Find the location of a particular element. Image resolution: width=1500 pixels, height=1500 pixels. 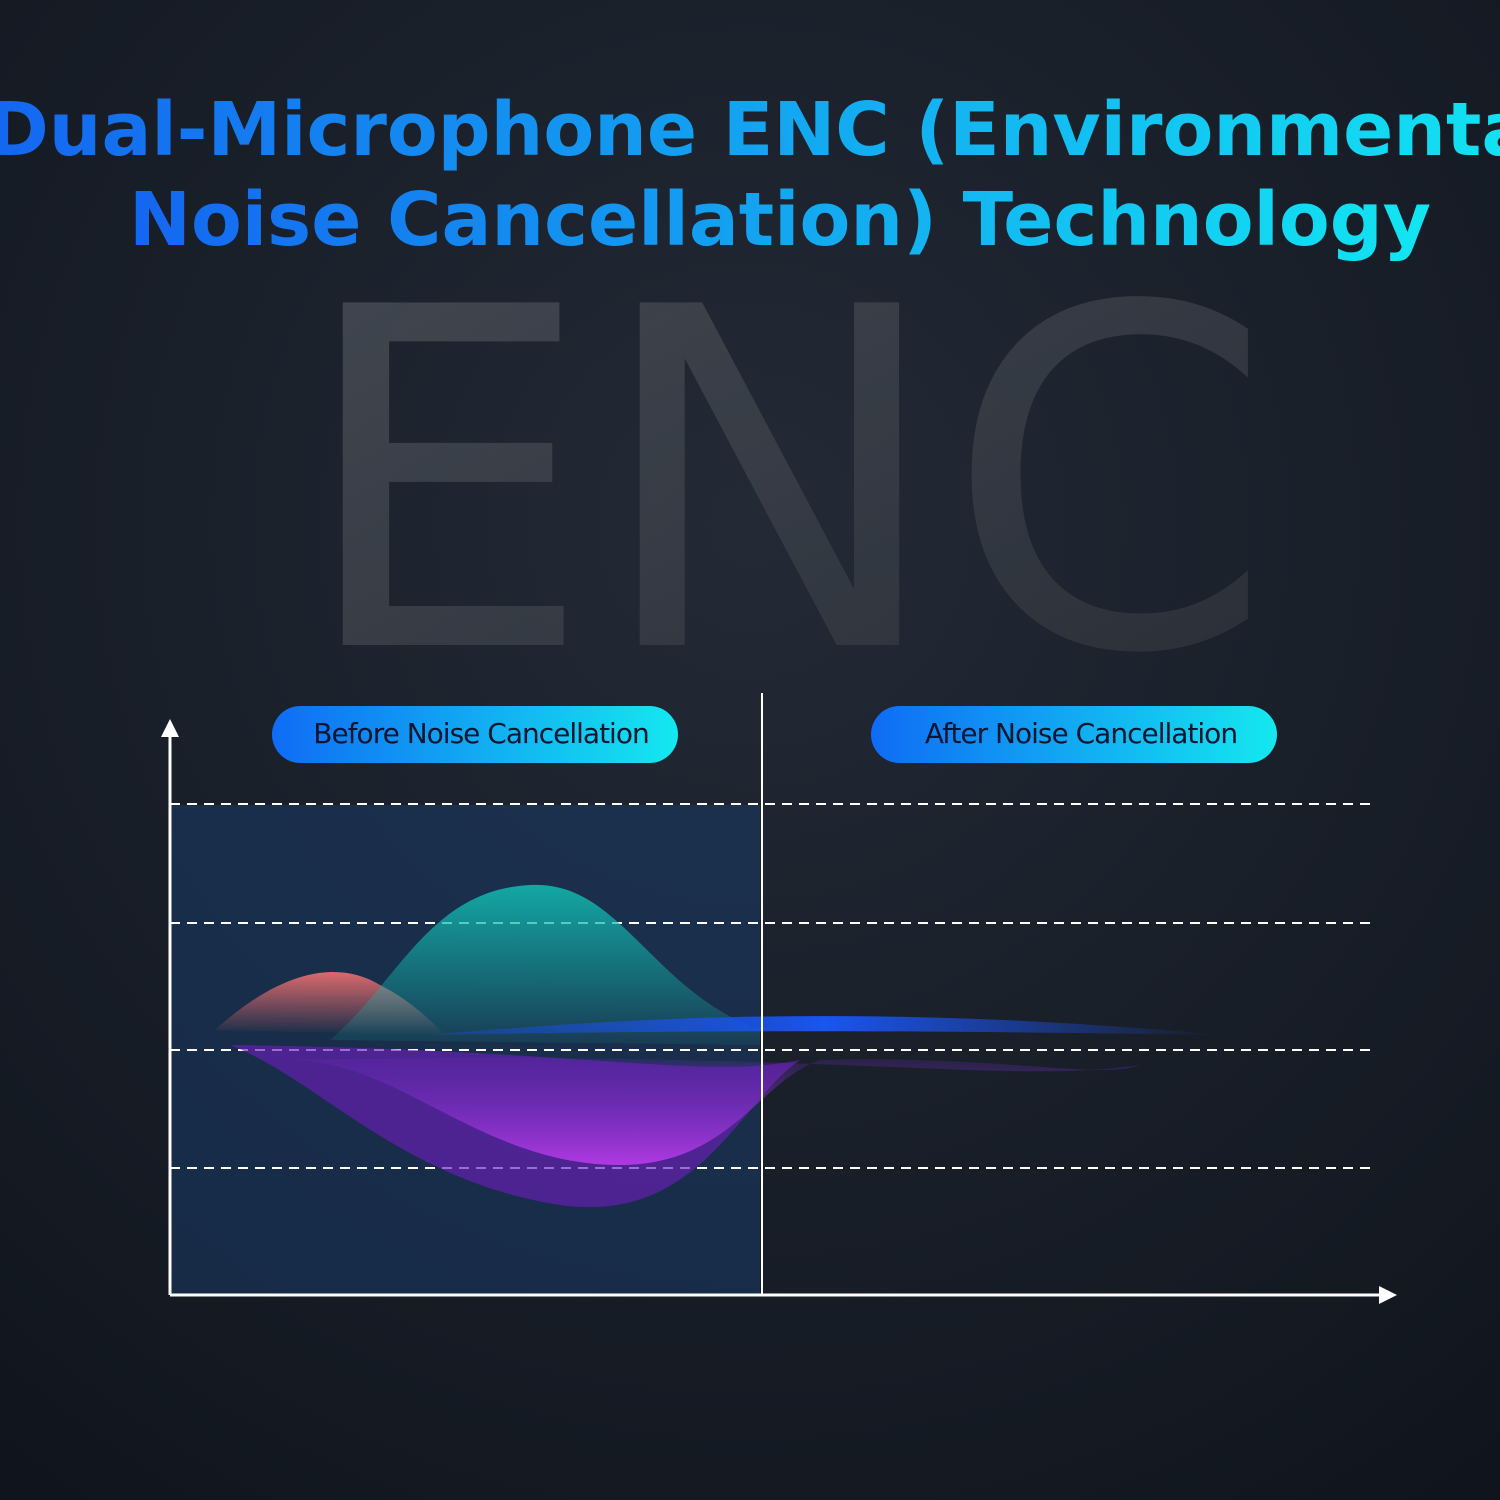

panel-label: Before Noise Cancellation is located at coordinates (480, 733).